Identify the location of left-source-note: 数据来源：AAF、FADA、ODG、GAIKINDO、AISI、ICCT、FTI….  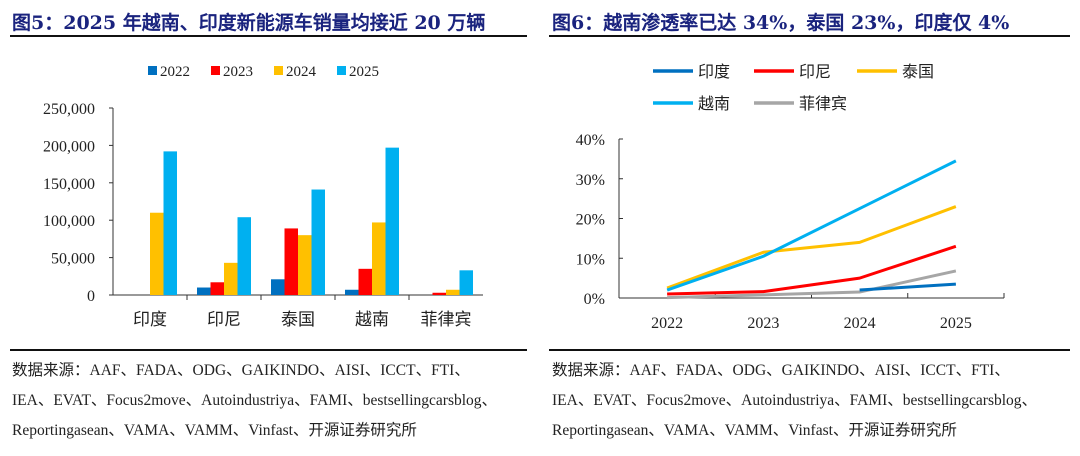
(254, 401).